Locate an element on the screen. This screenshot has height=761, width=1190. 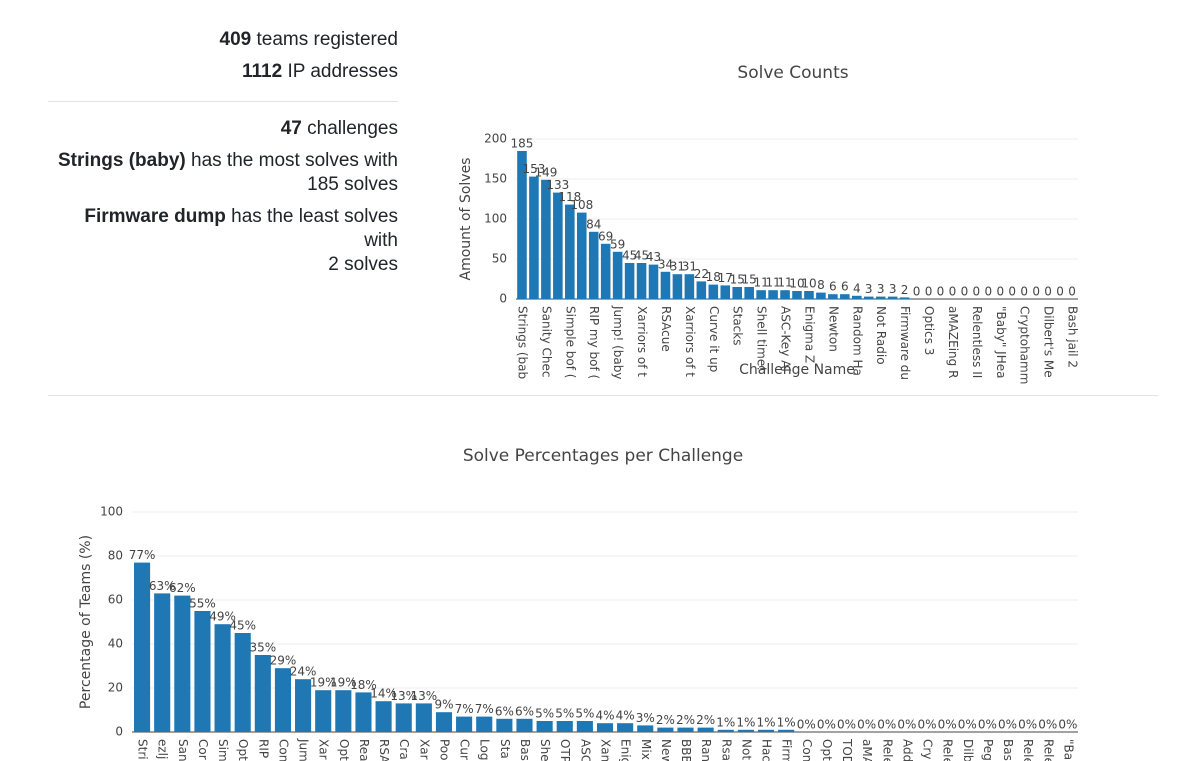
x-tick-label: OTP is located at coordinates (565, 750).